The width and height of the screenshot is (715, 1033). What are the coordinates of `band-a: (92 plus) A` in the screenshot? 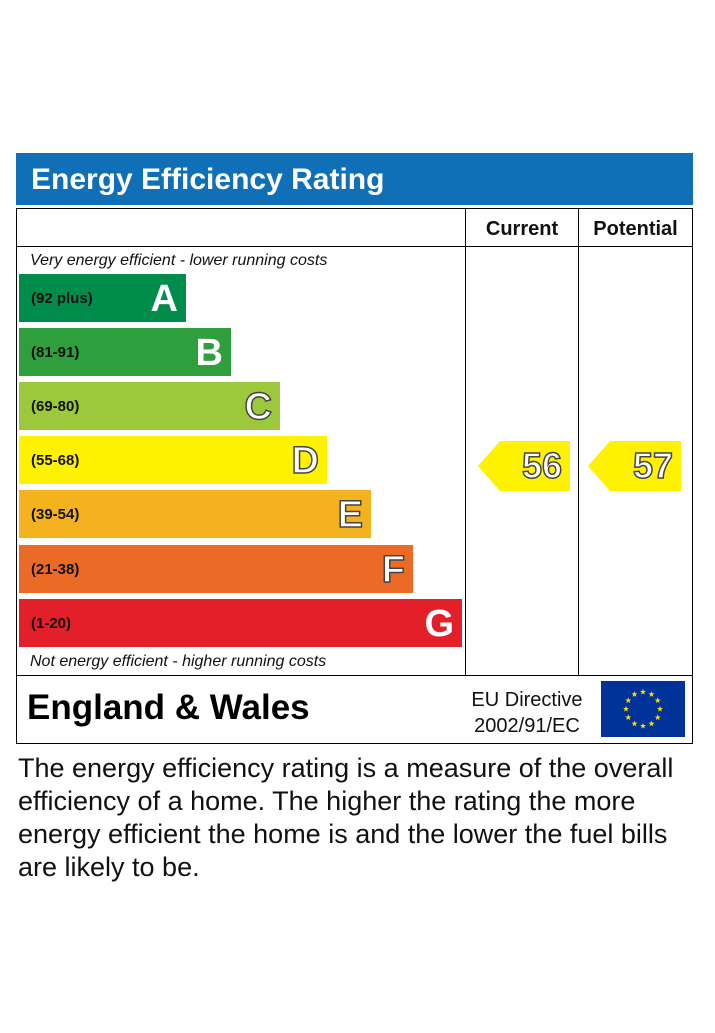 It's located at (102, 298).